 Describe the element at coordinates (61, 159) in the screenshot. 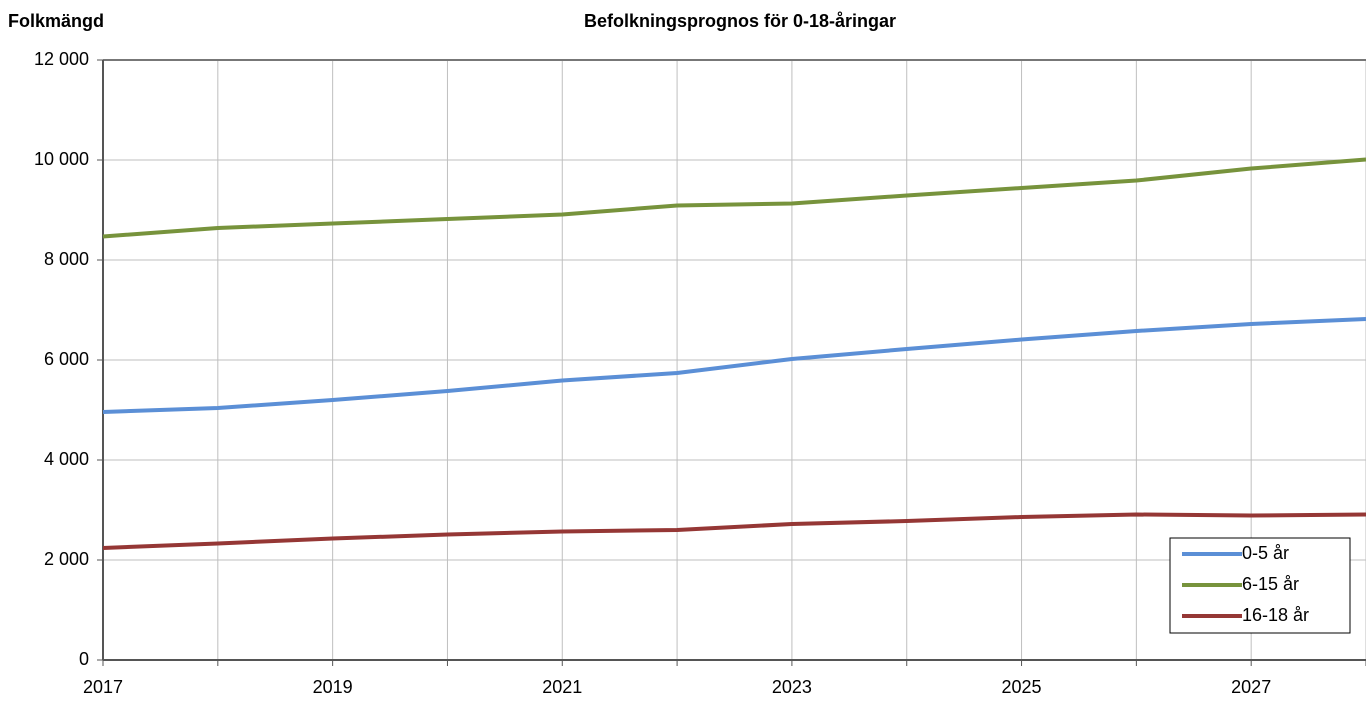

I see `y-tick-label: 10 000` at that location.